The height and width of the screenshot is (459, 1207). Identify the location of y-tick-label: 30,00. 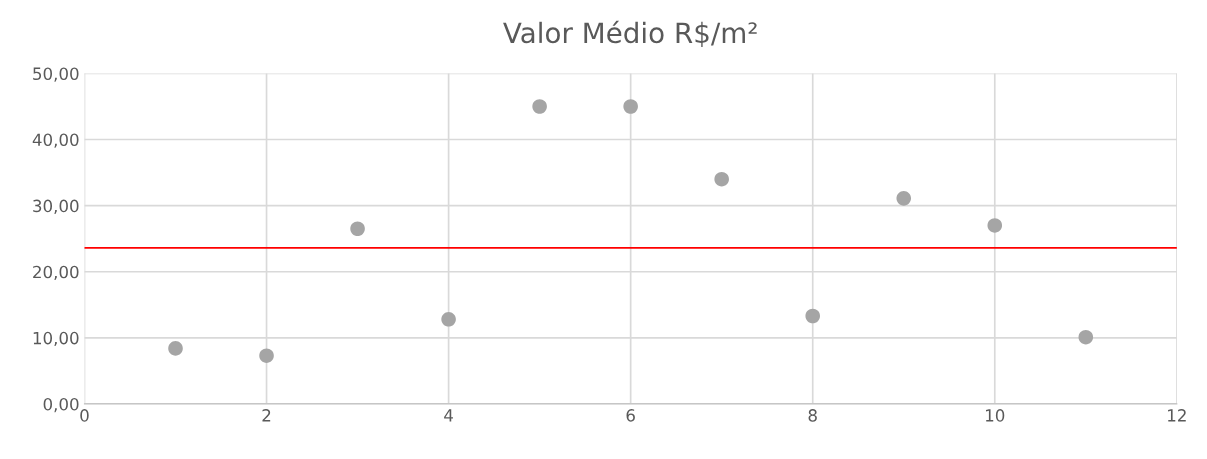
(56, 206).